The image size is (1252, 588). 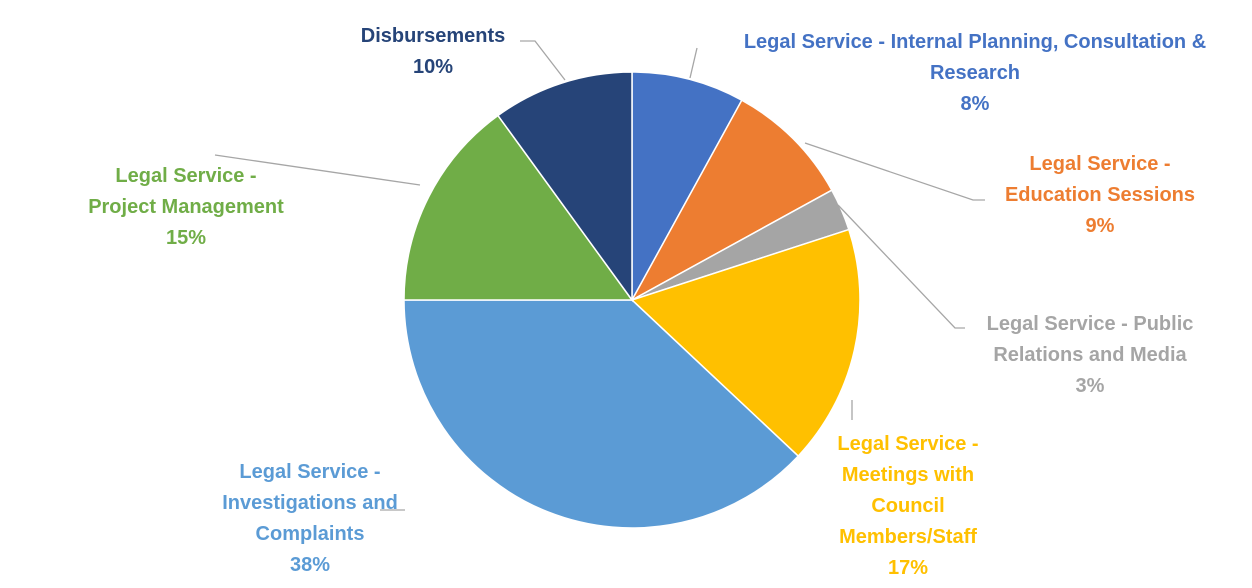 I want to click on slice-label-2: Legal Service - Education Sessions 9%, so click(x=1100, y=195).